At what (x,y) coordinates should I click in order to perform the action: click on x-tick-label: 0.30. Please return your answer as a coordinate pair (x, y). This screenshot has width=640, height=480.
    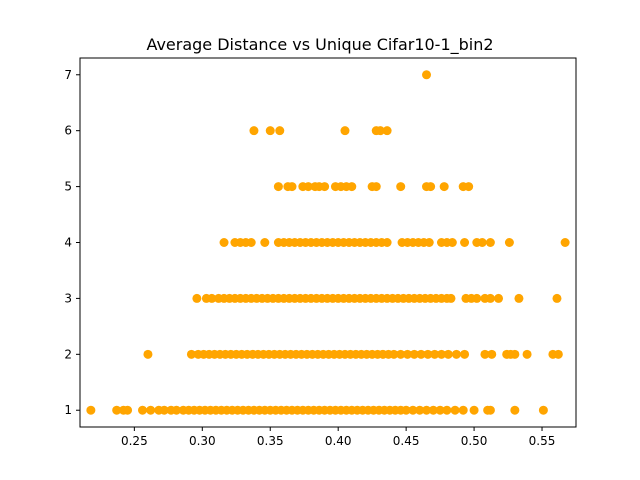
    Looking at the image, I should click on (202, 441).